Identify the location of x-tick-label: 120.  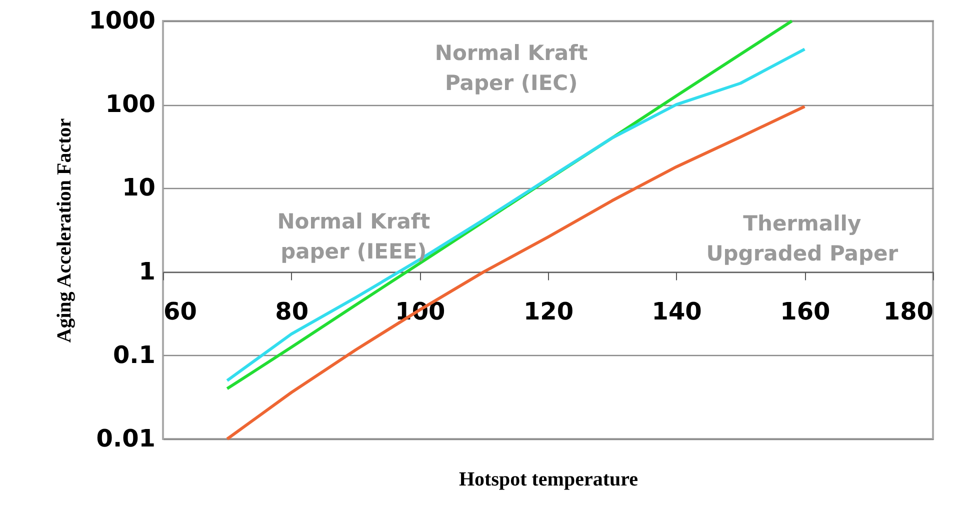
(548, 311).